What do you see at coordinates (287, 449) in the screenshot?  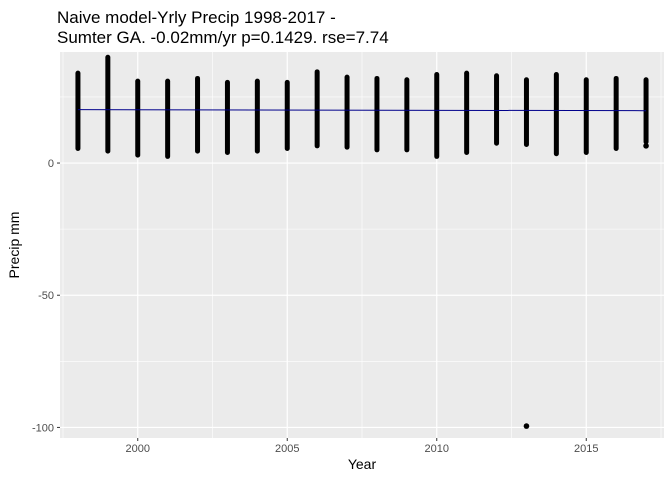 I see `x-tick-label: 2005` at bounding box center [287, 449].